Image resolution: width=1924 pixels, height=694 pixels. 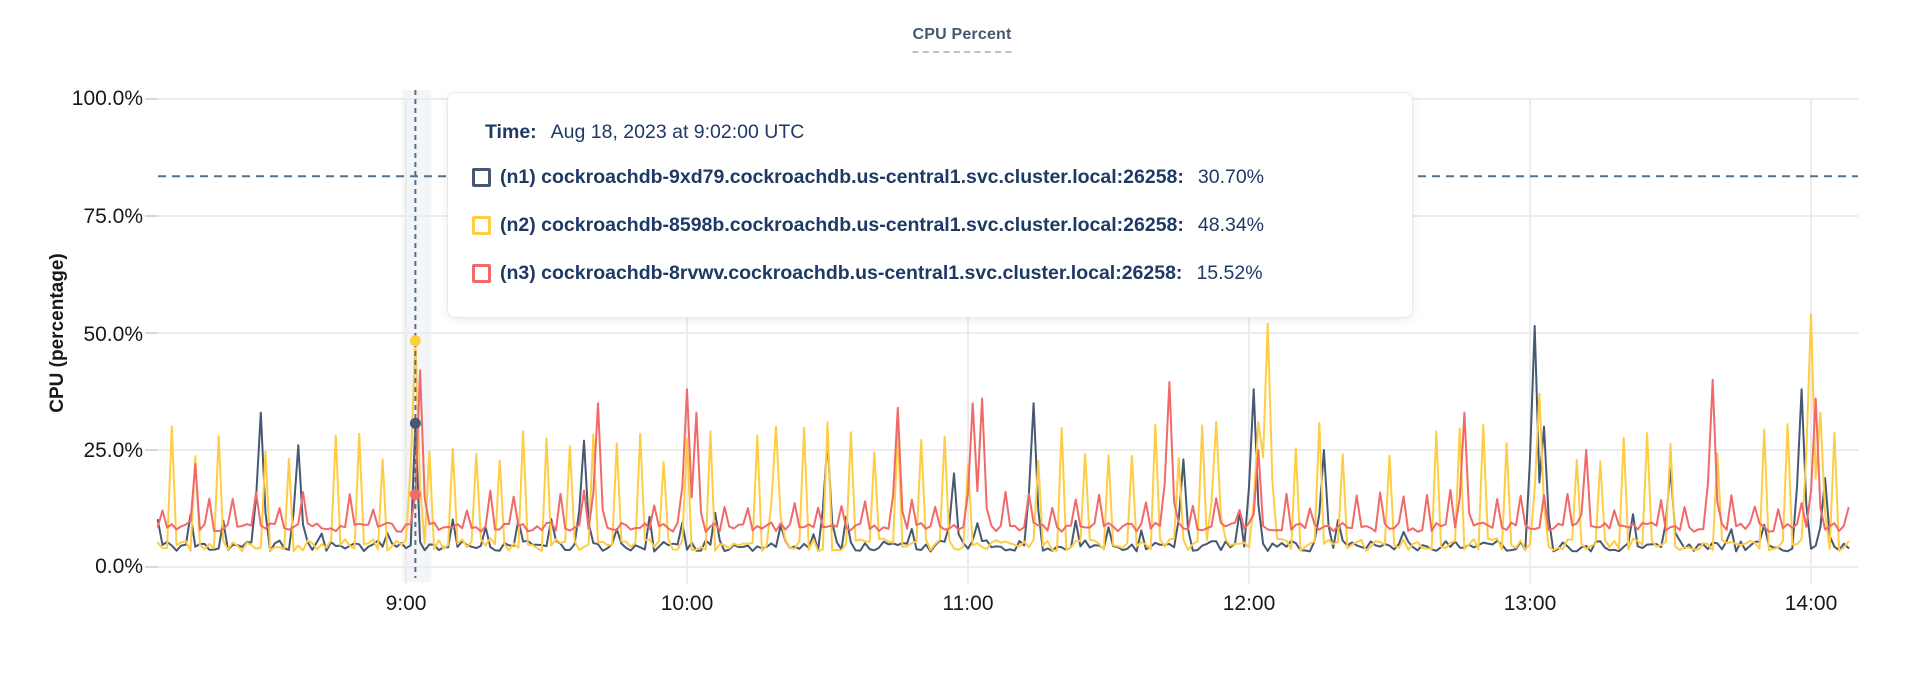 I want to click on x-tick-label: 10:00, so click(x=687, y=603).